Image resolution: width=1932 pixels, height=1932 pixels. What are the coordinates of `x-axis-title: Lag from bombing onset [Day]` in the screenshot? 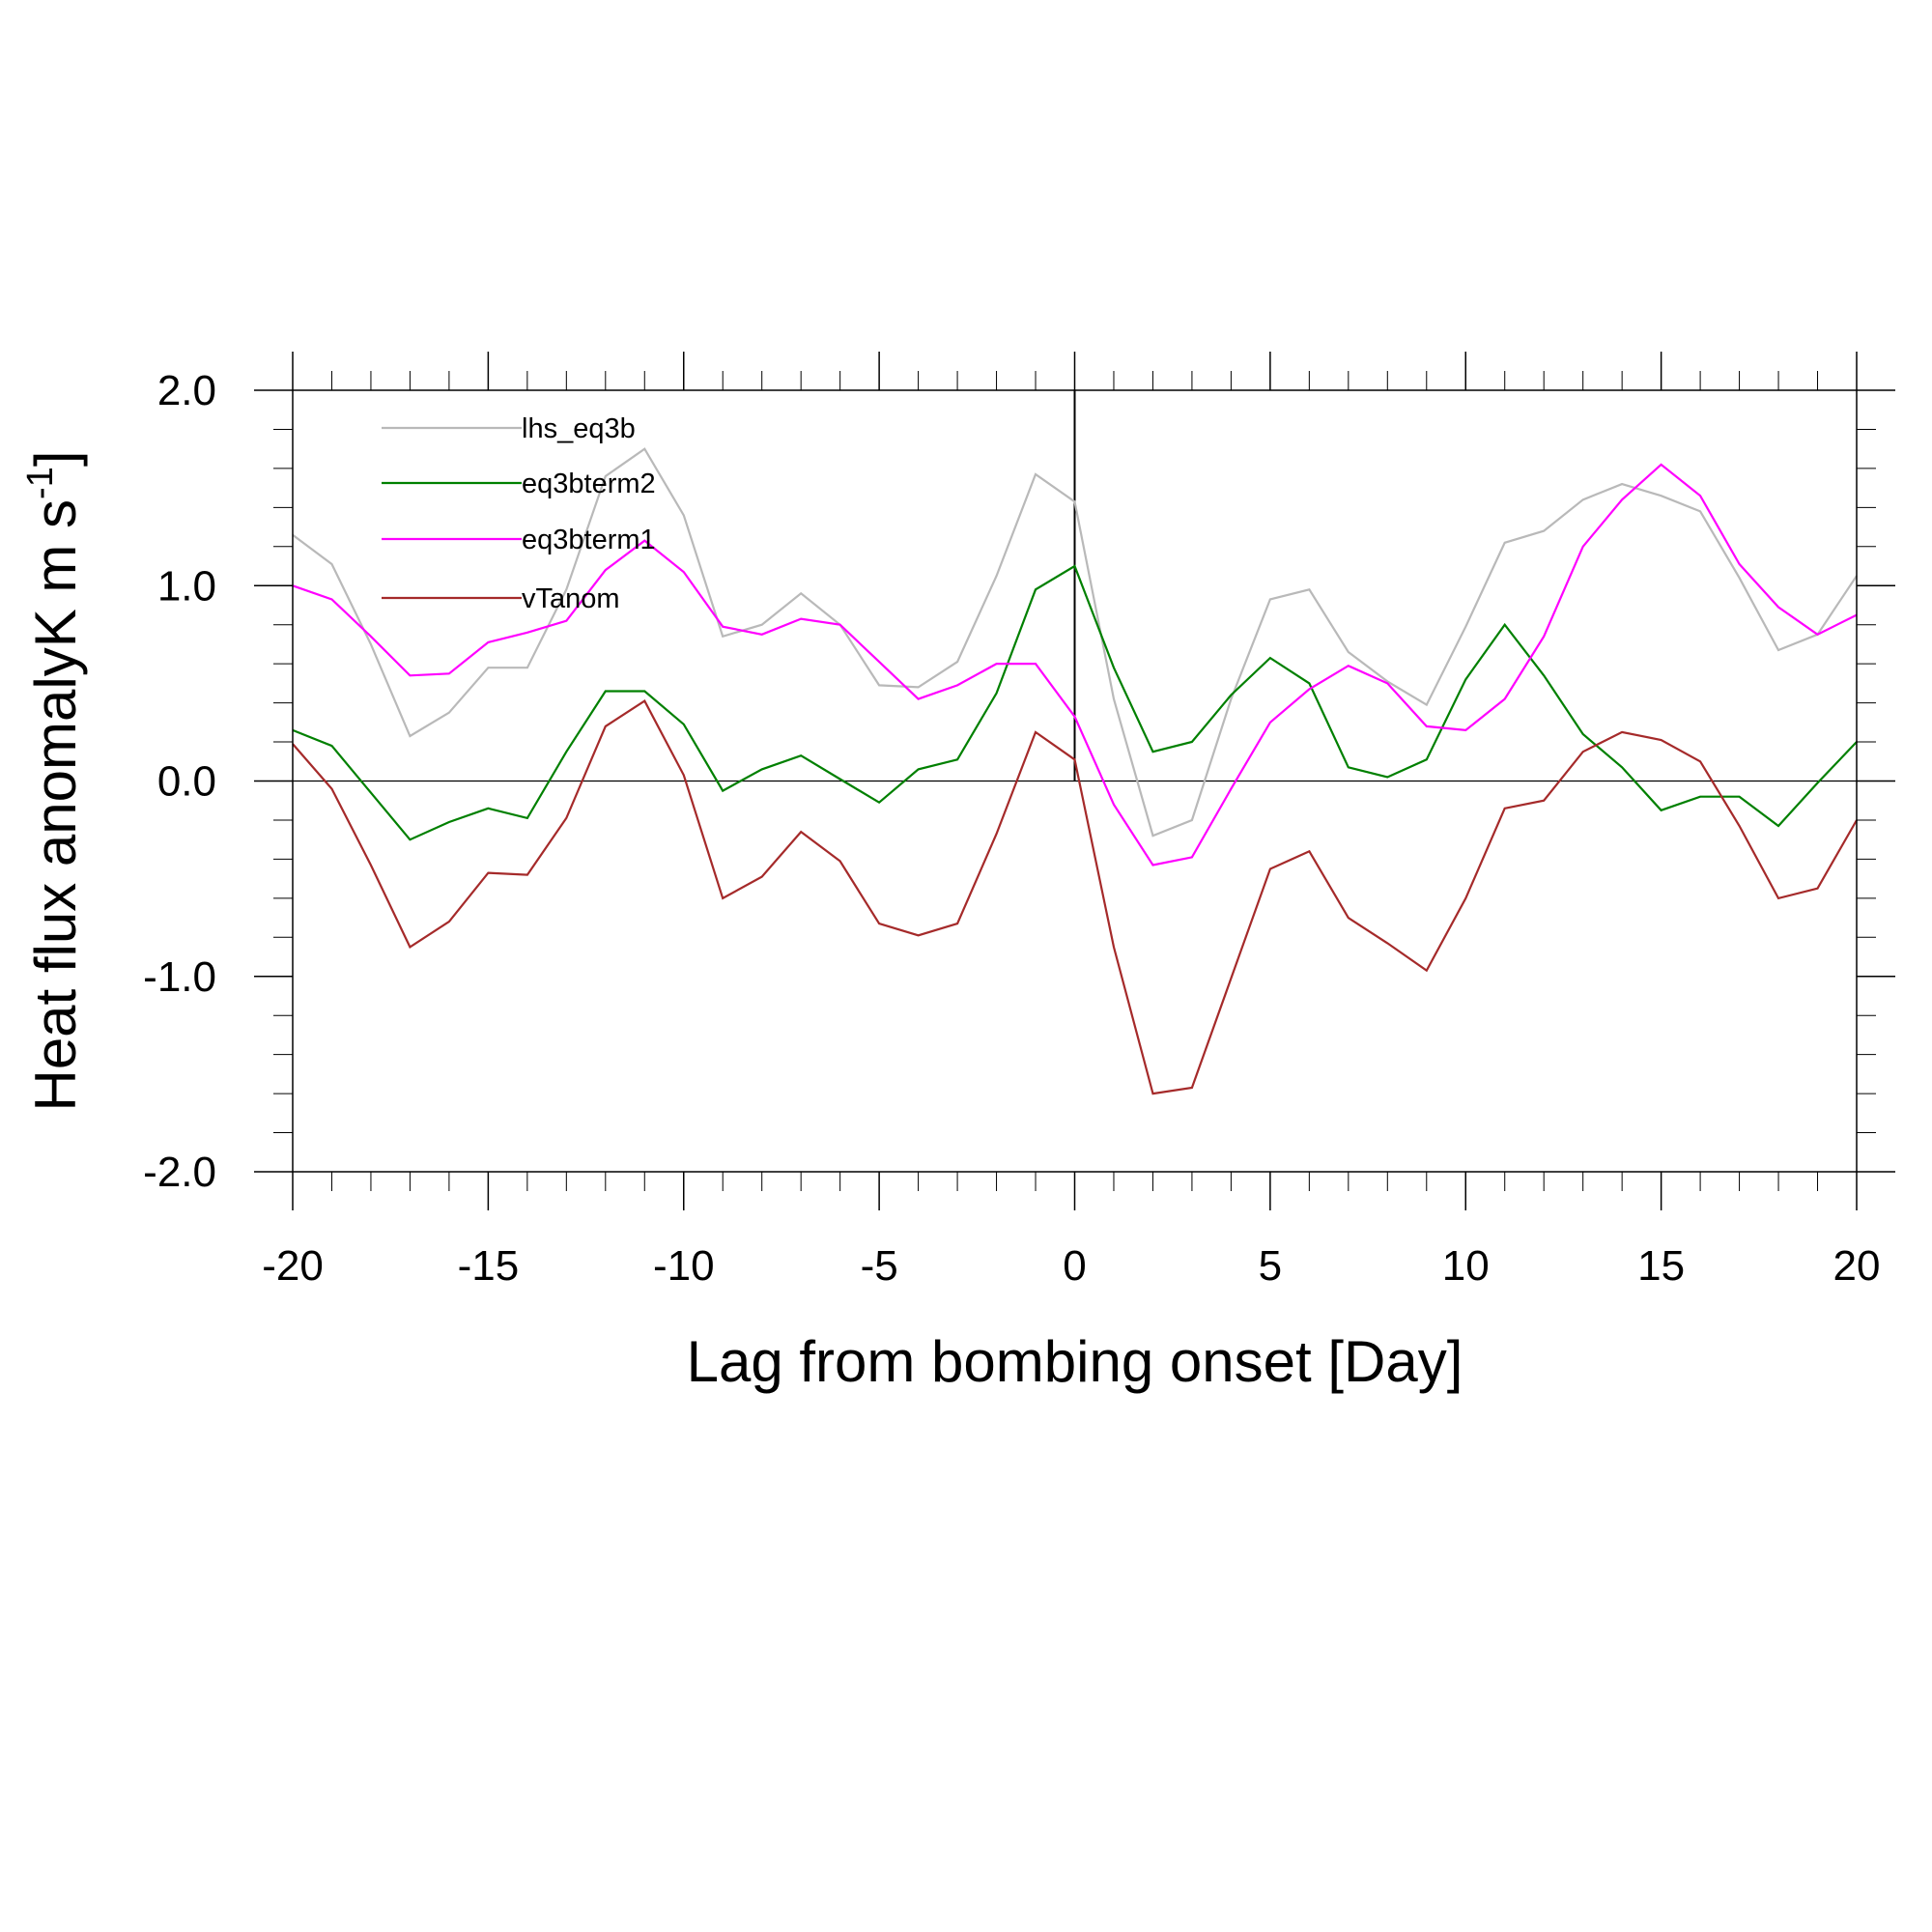 It's located at (1075, 1361).